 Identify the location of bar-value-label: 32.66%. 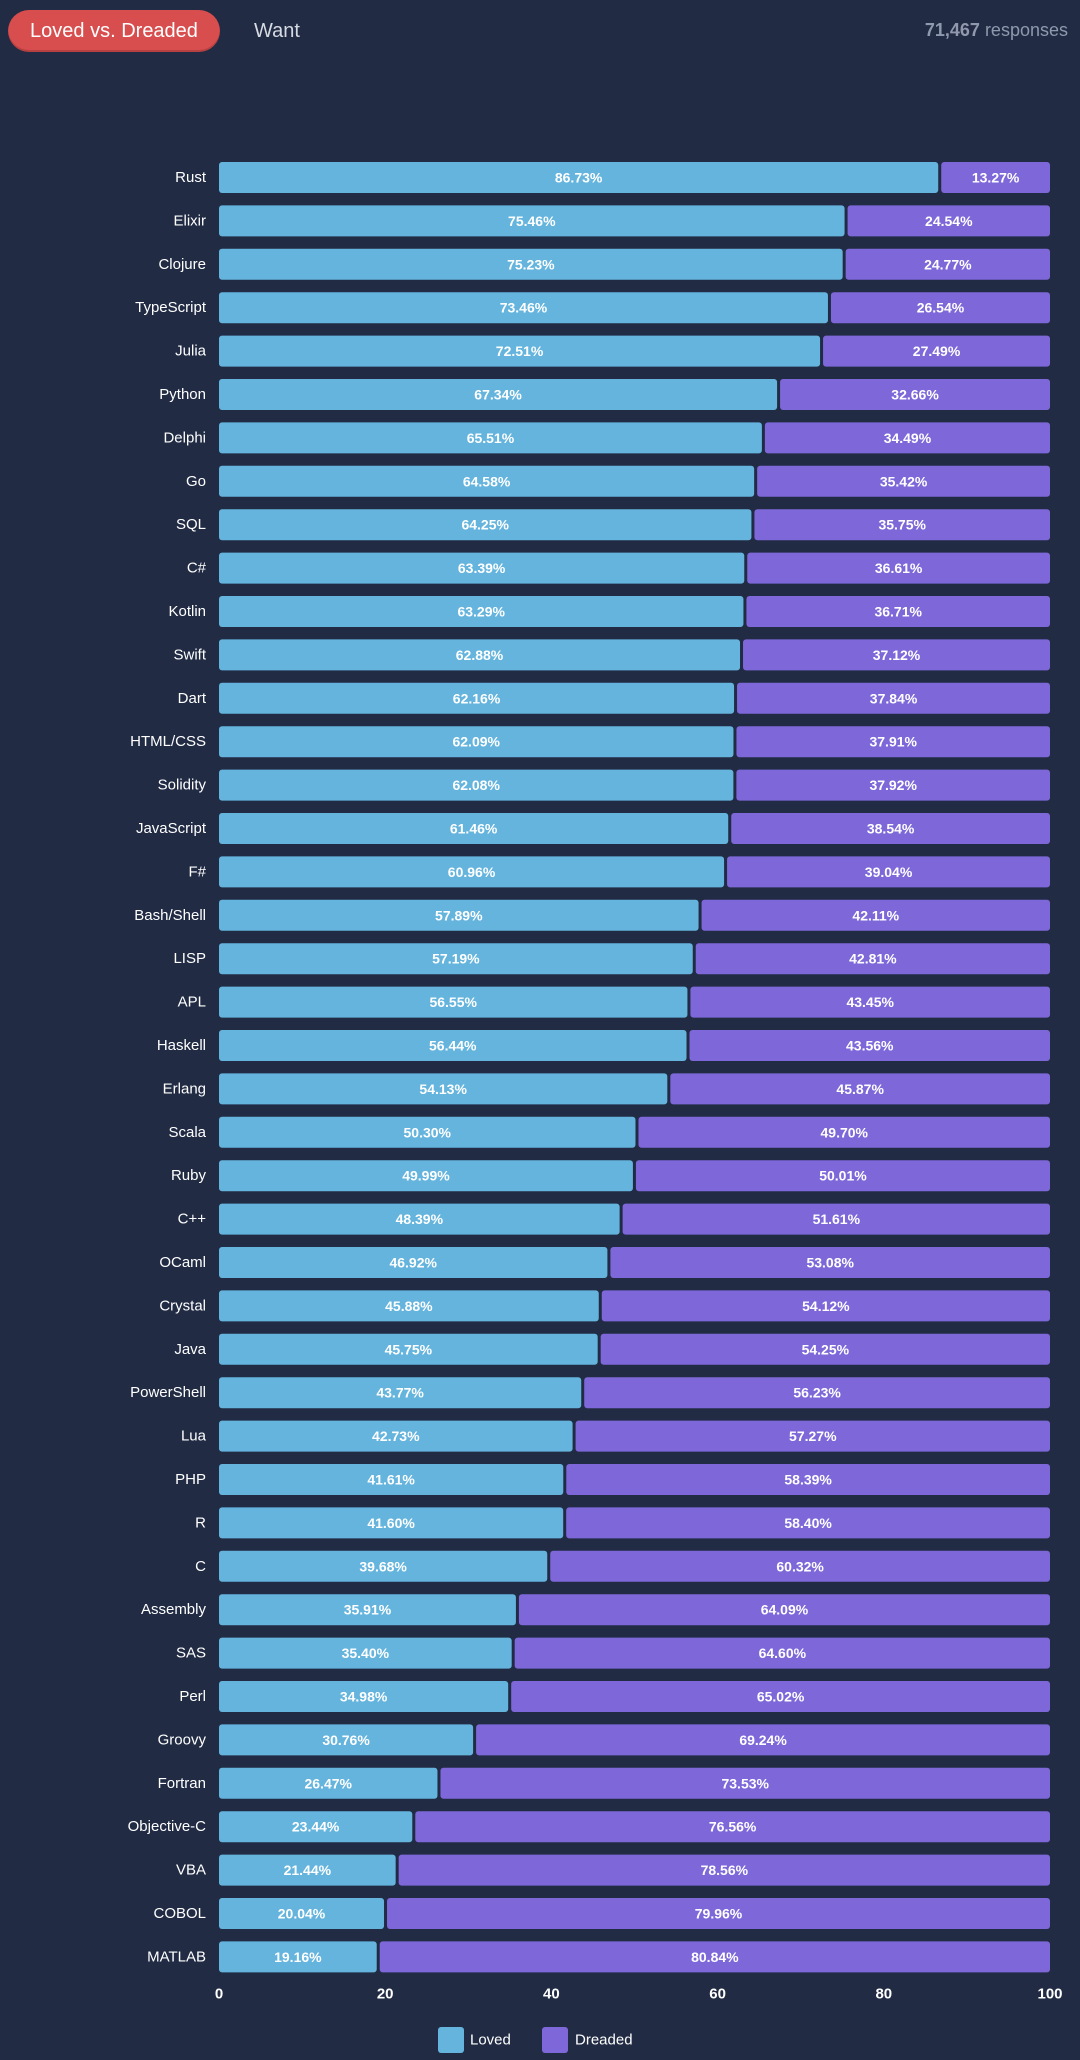
(915, 395).